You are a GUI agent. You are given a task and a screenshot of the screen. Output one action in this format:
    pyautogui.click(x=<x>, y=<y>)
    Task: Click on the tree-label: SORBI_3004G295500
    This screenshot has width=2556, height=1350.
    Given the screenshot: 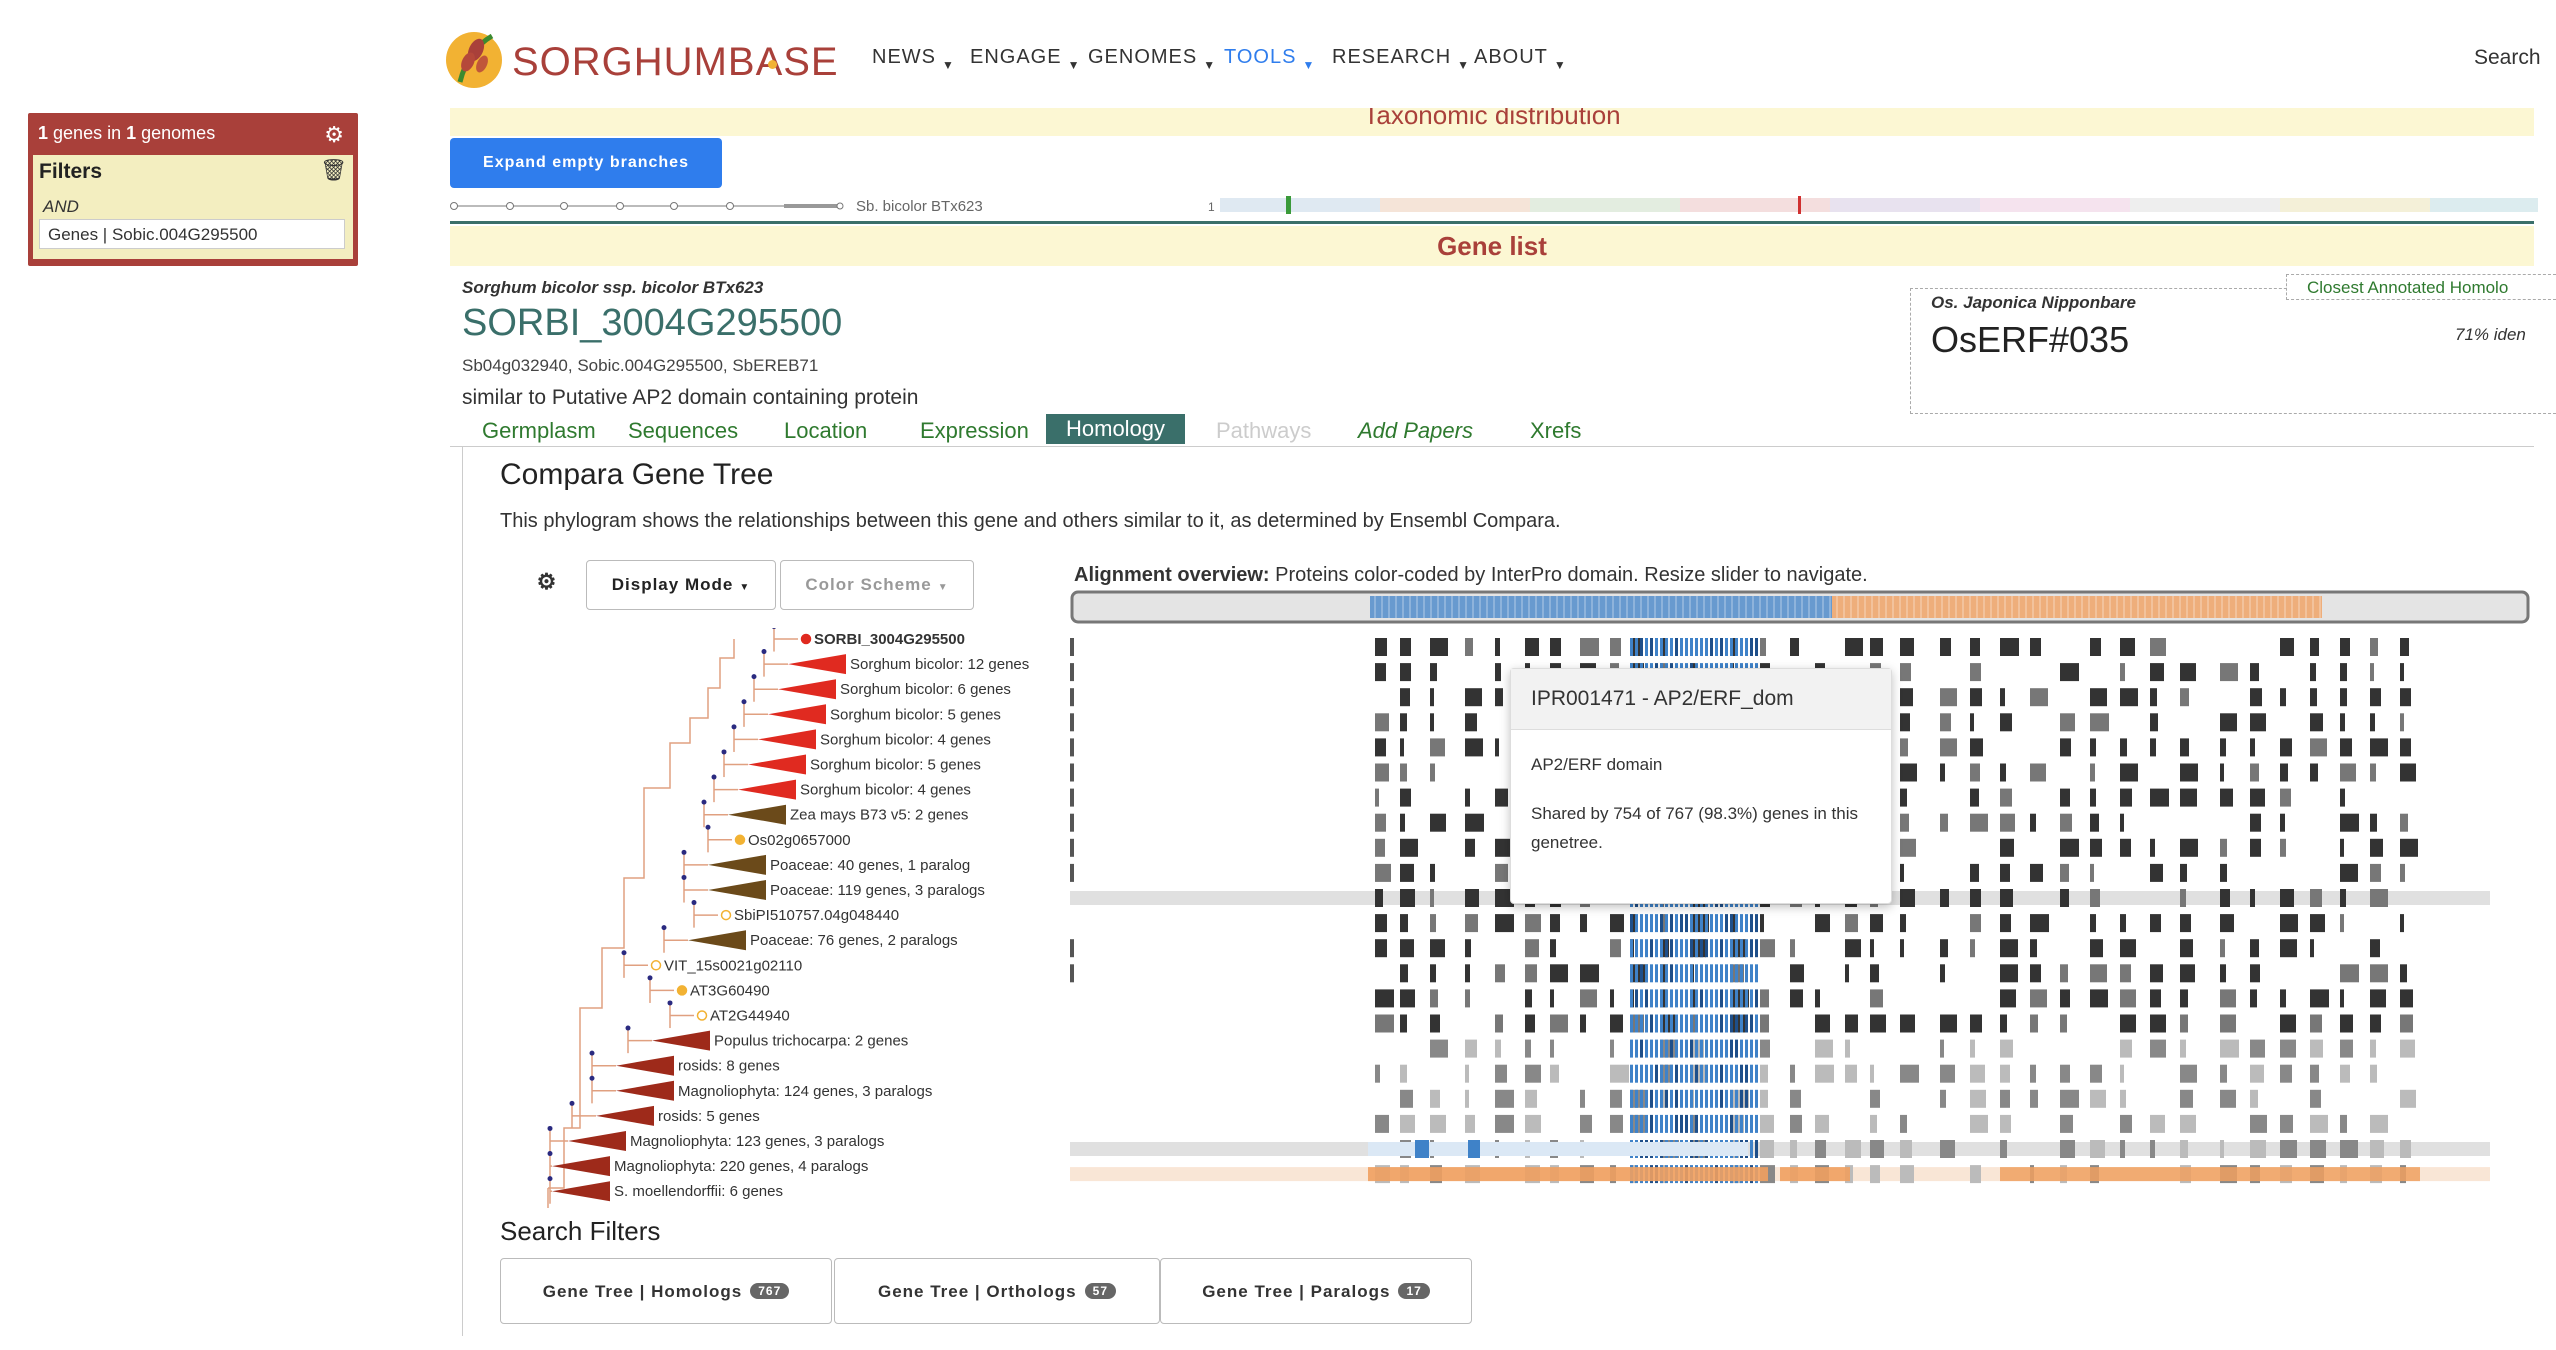 What is the action you would take?
    pyautogui.click(x=889, y=639)
    